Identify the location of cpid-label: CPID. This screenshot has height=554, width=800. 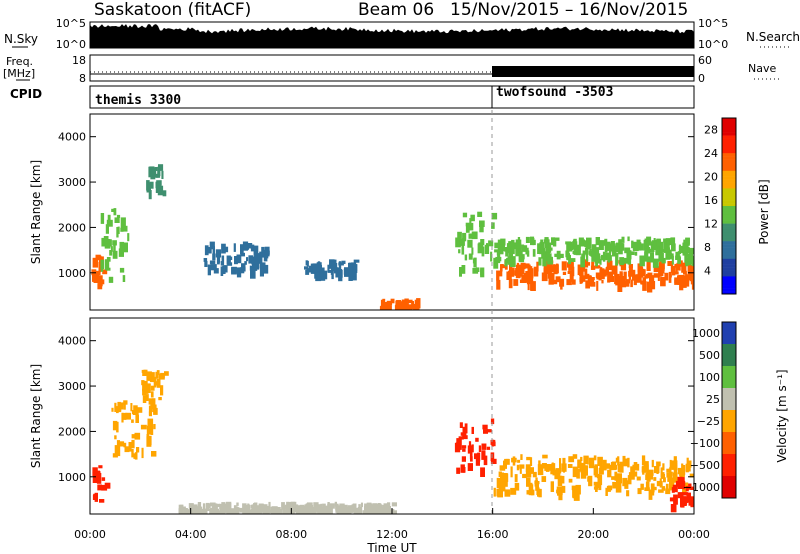
(26, 94).